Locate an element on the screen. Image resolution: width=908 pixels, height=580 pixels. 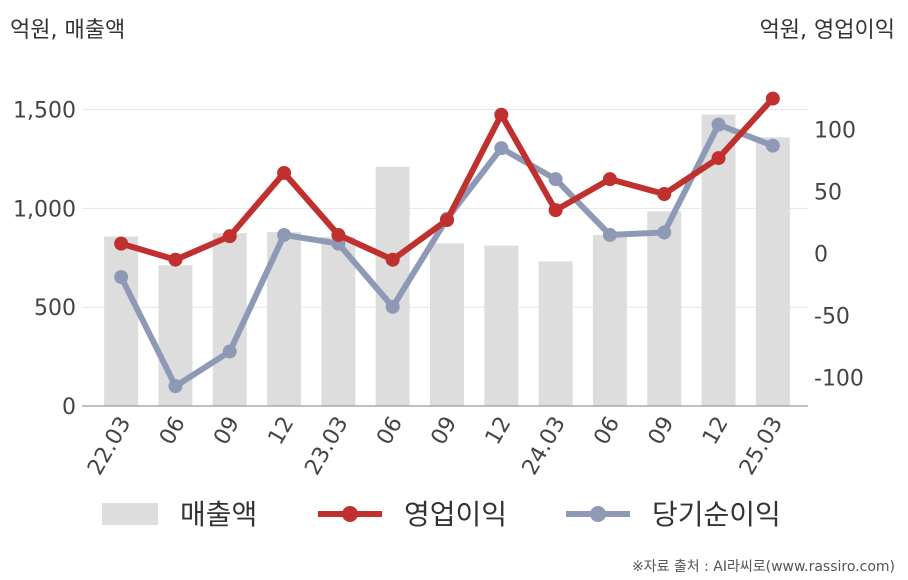
legend-label: 매출액 is located at coordinates (218, 514).